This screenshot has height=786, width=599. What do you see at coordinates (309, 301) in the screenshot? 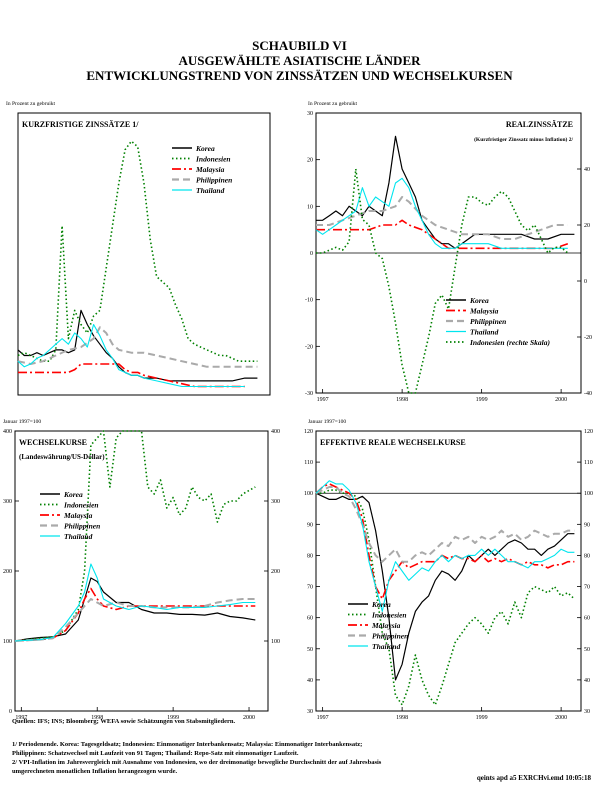
I see `y-tick-label: -10` at bounding box center [309, 301].